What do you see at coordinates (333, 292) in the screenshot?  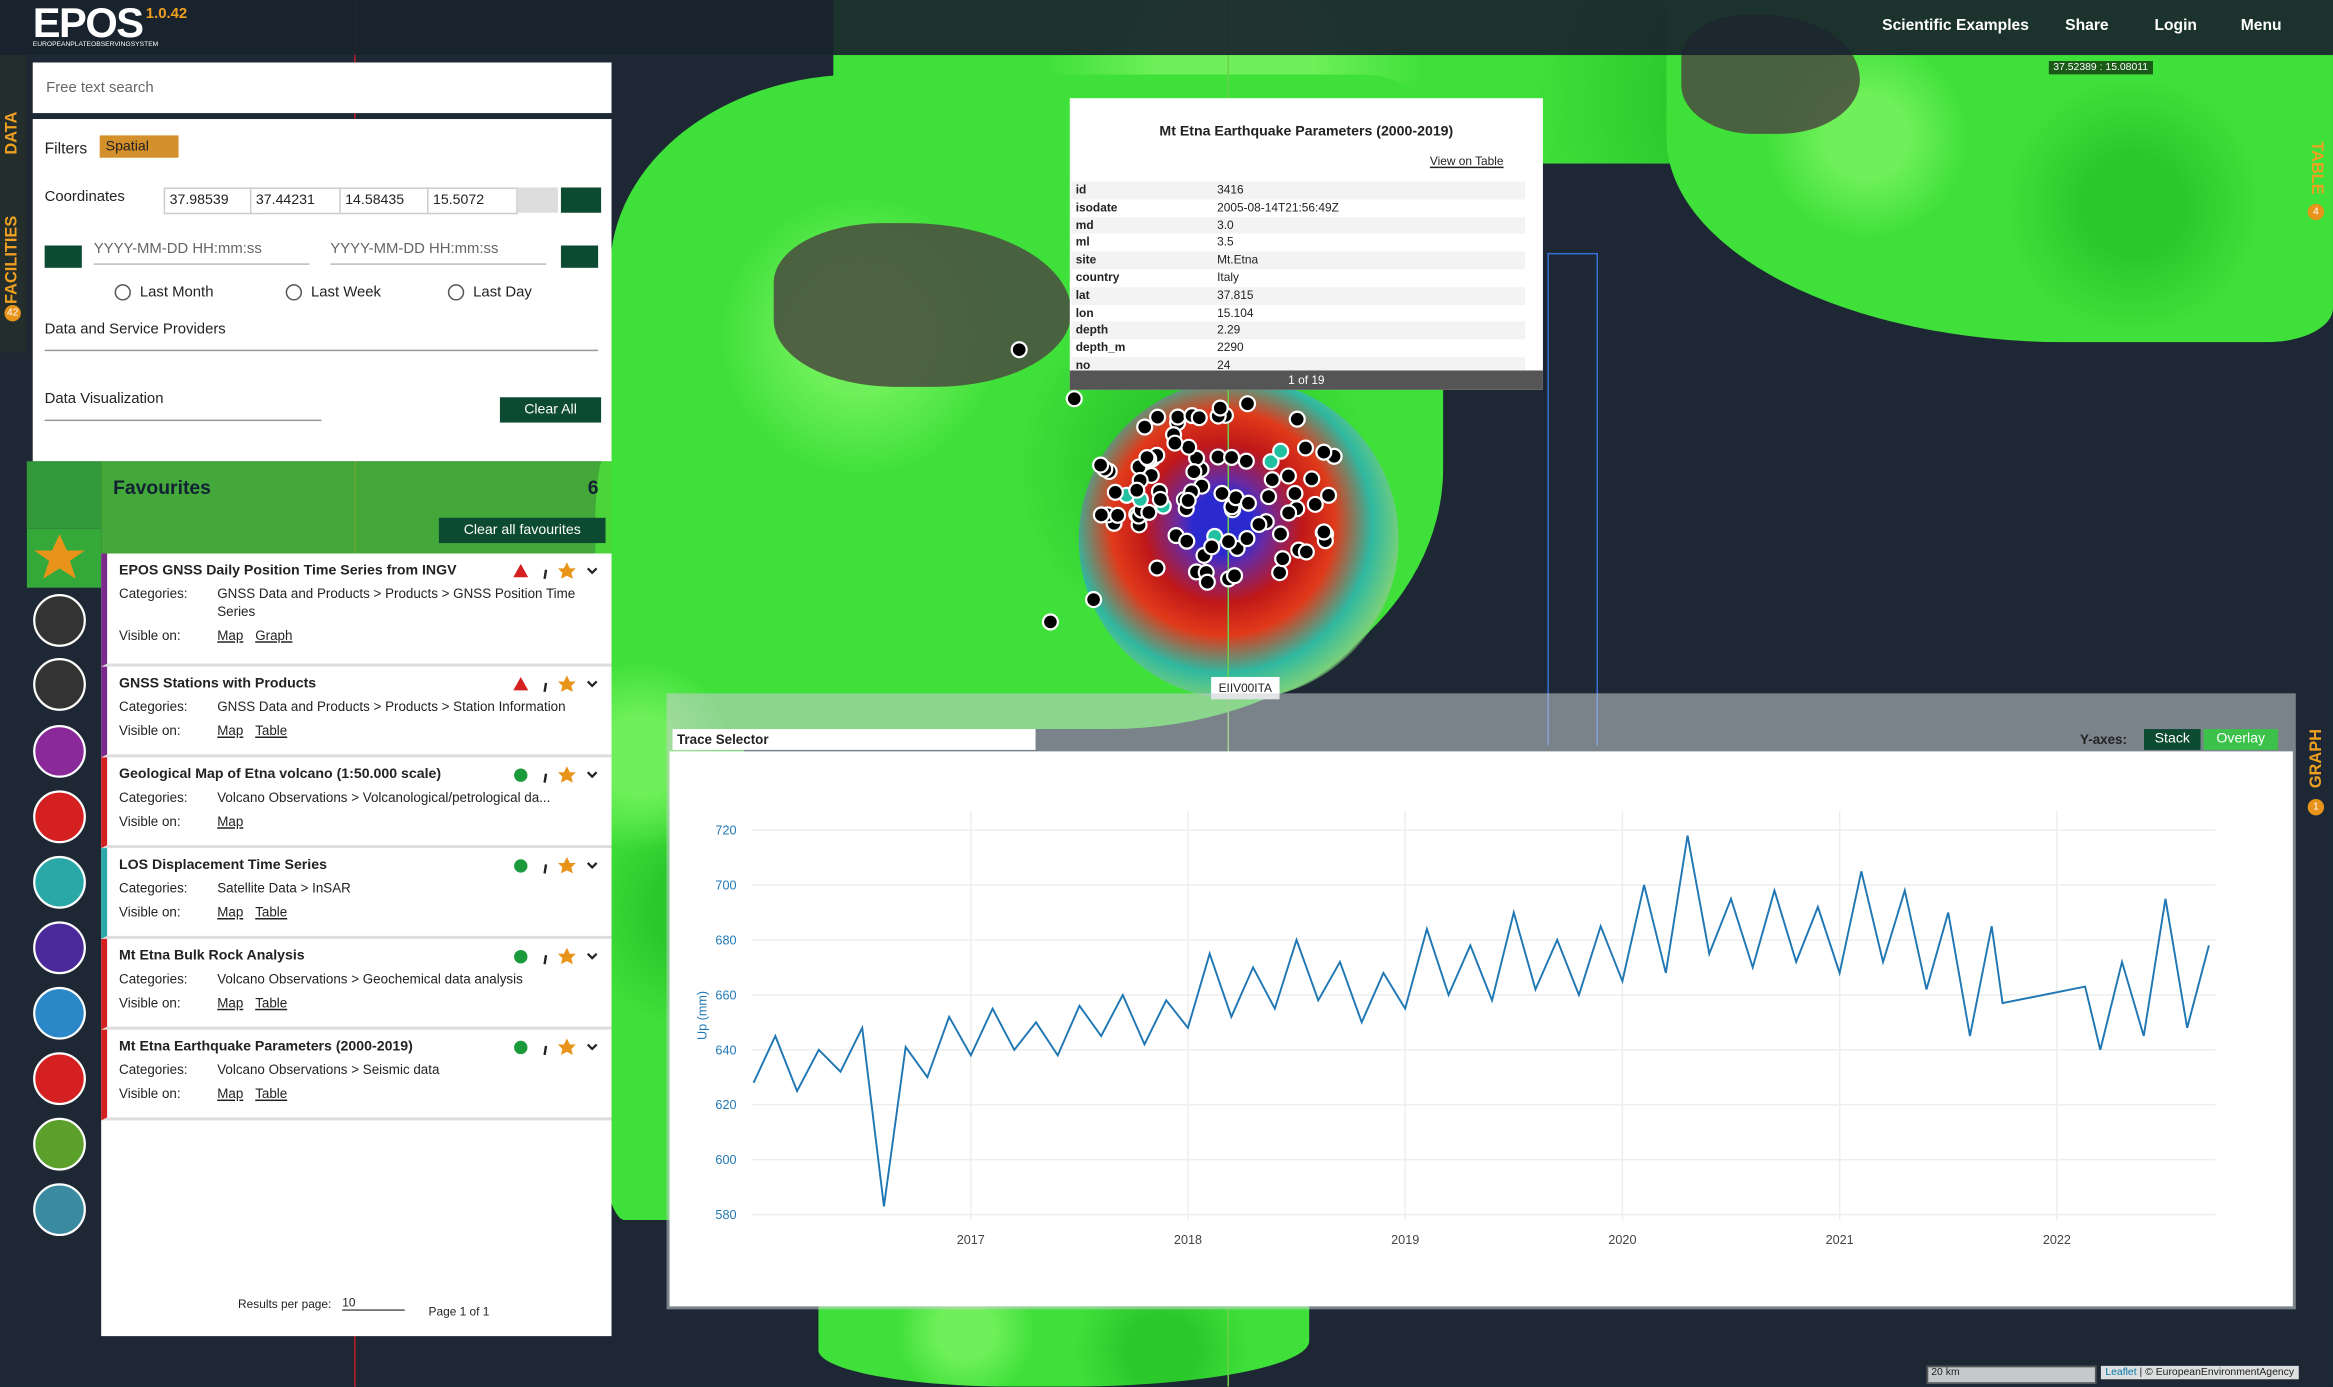 I see `range-option: Last Week` at bounding box center [333, 292].